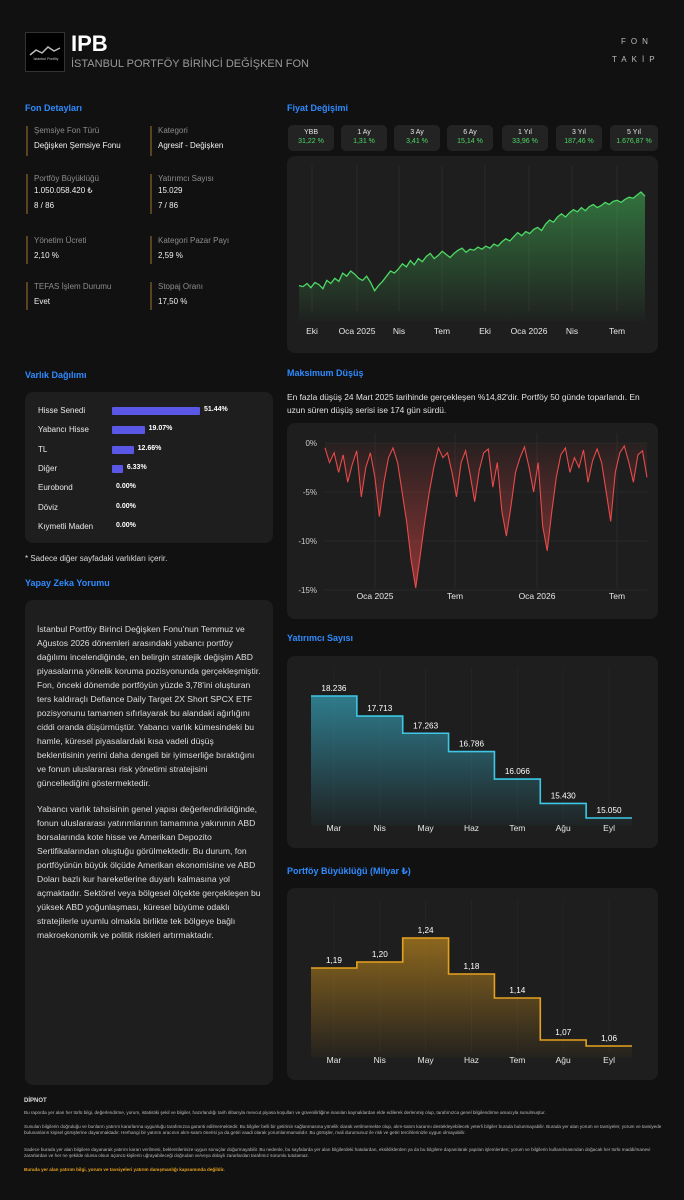 This screenshot has width=684, height=1200. Describe the element at coordinates (307, 590) in the screenshot. I see `drawdown-y-tick: -15%` at that location.